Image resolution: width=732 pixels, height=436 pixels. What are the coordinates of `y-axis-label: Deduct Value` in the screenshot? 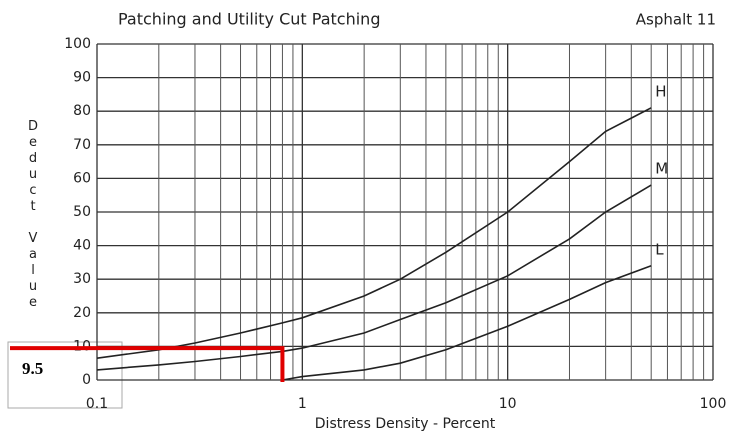 It's located at (33, 215).